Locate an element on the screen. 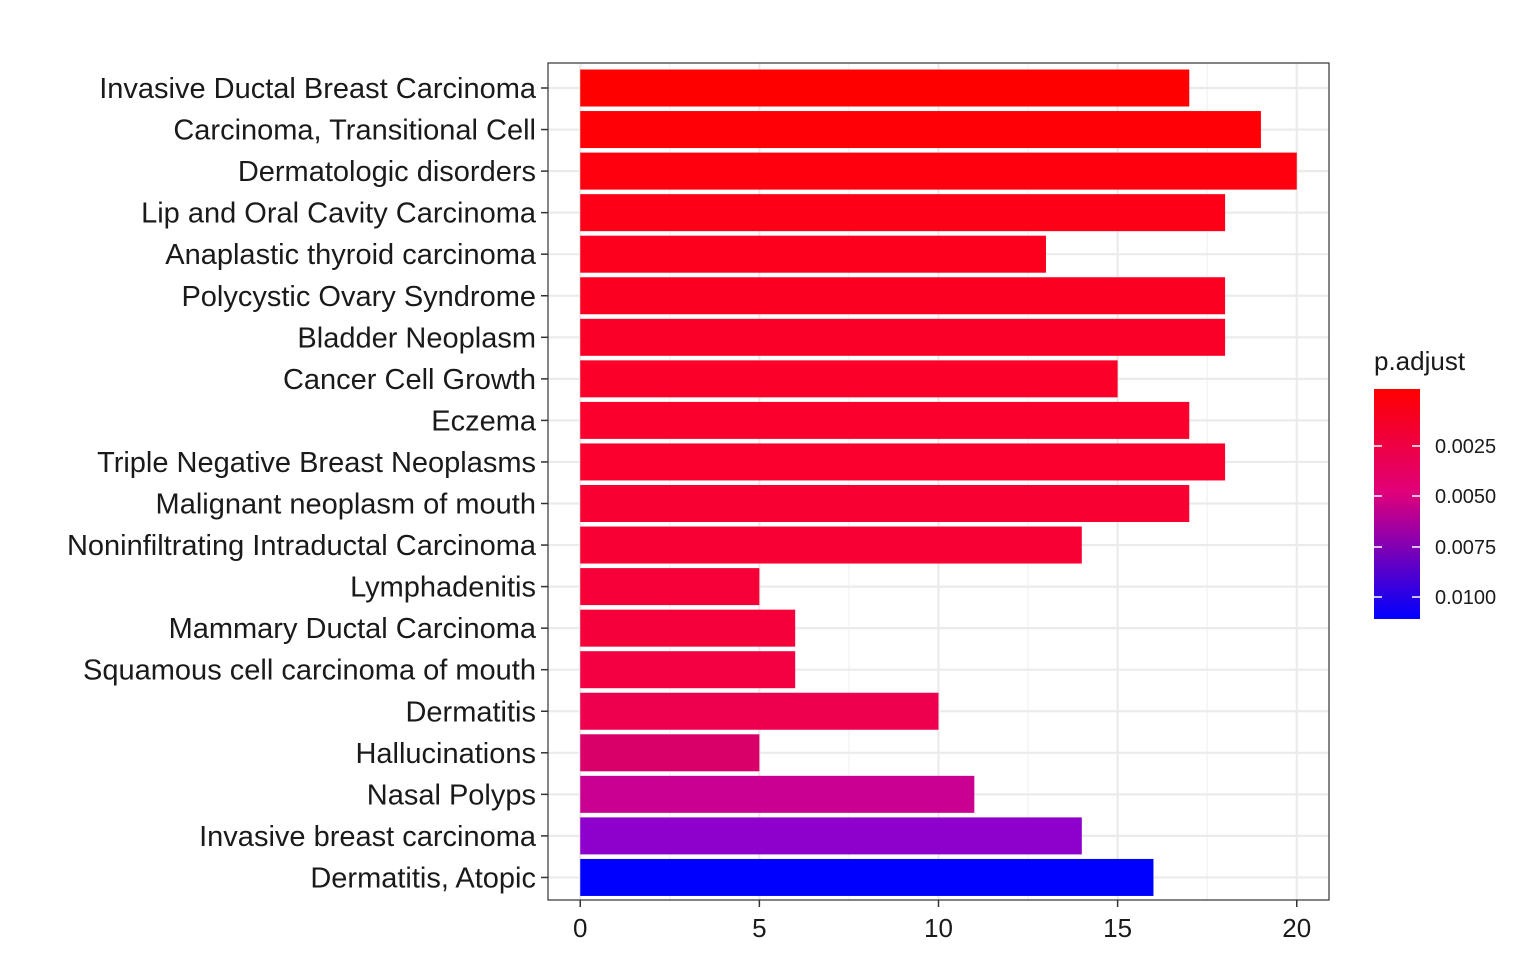 Image resolution: width=1536 pixels, height=960 pixels. legend-label: 0.0050 is located at coordinates (1465, 497).